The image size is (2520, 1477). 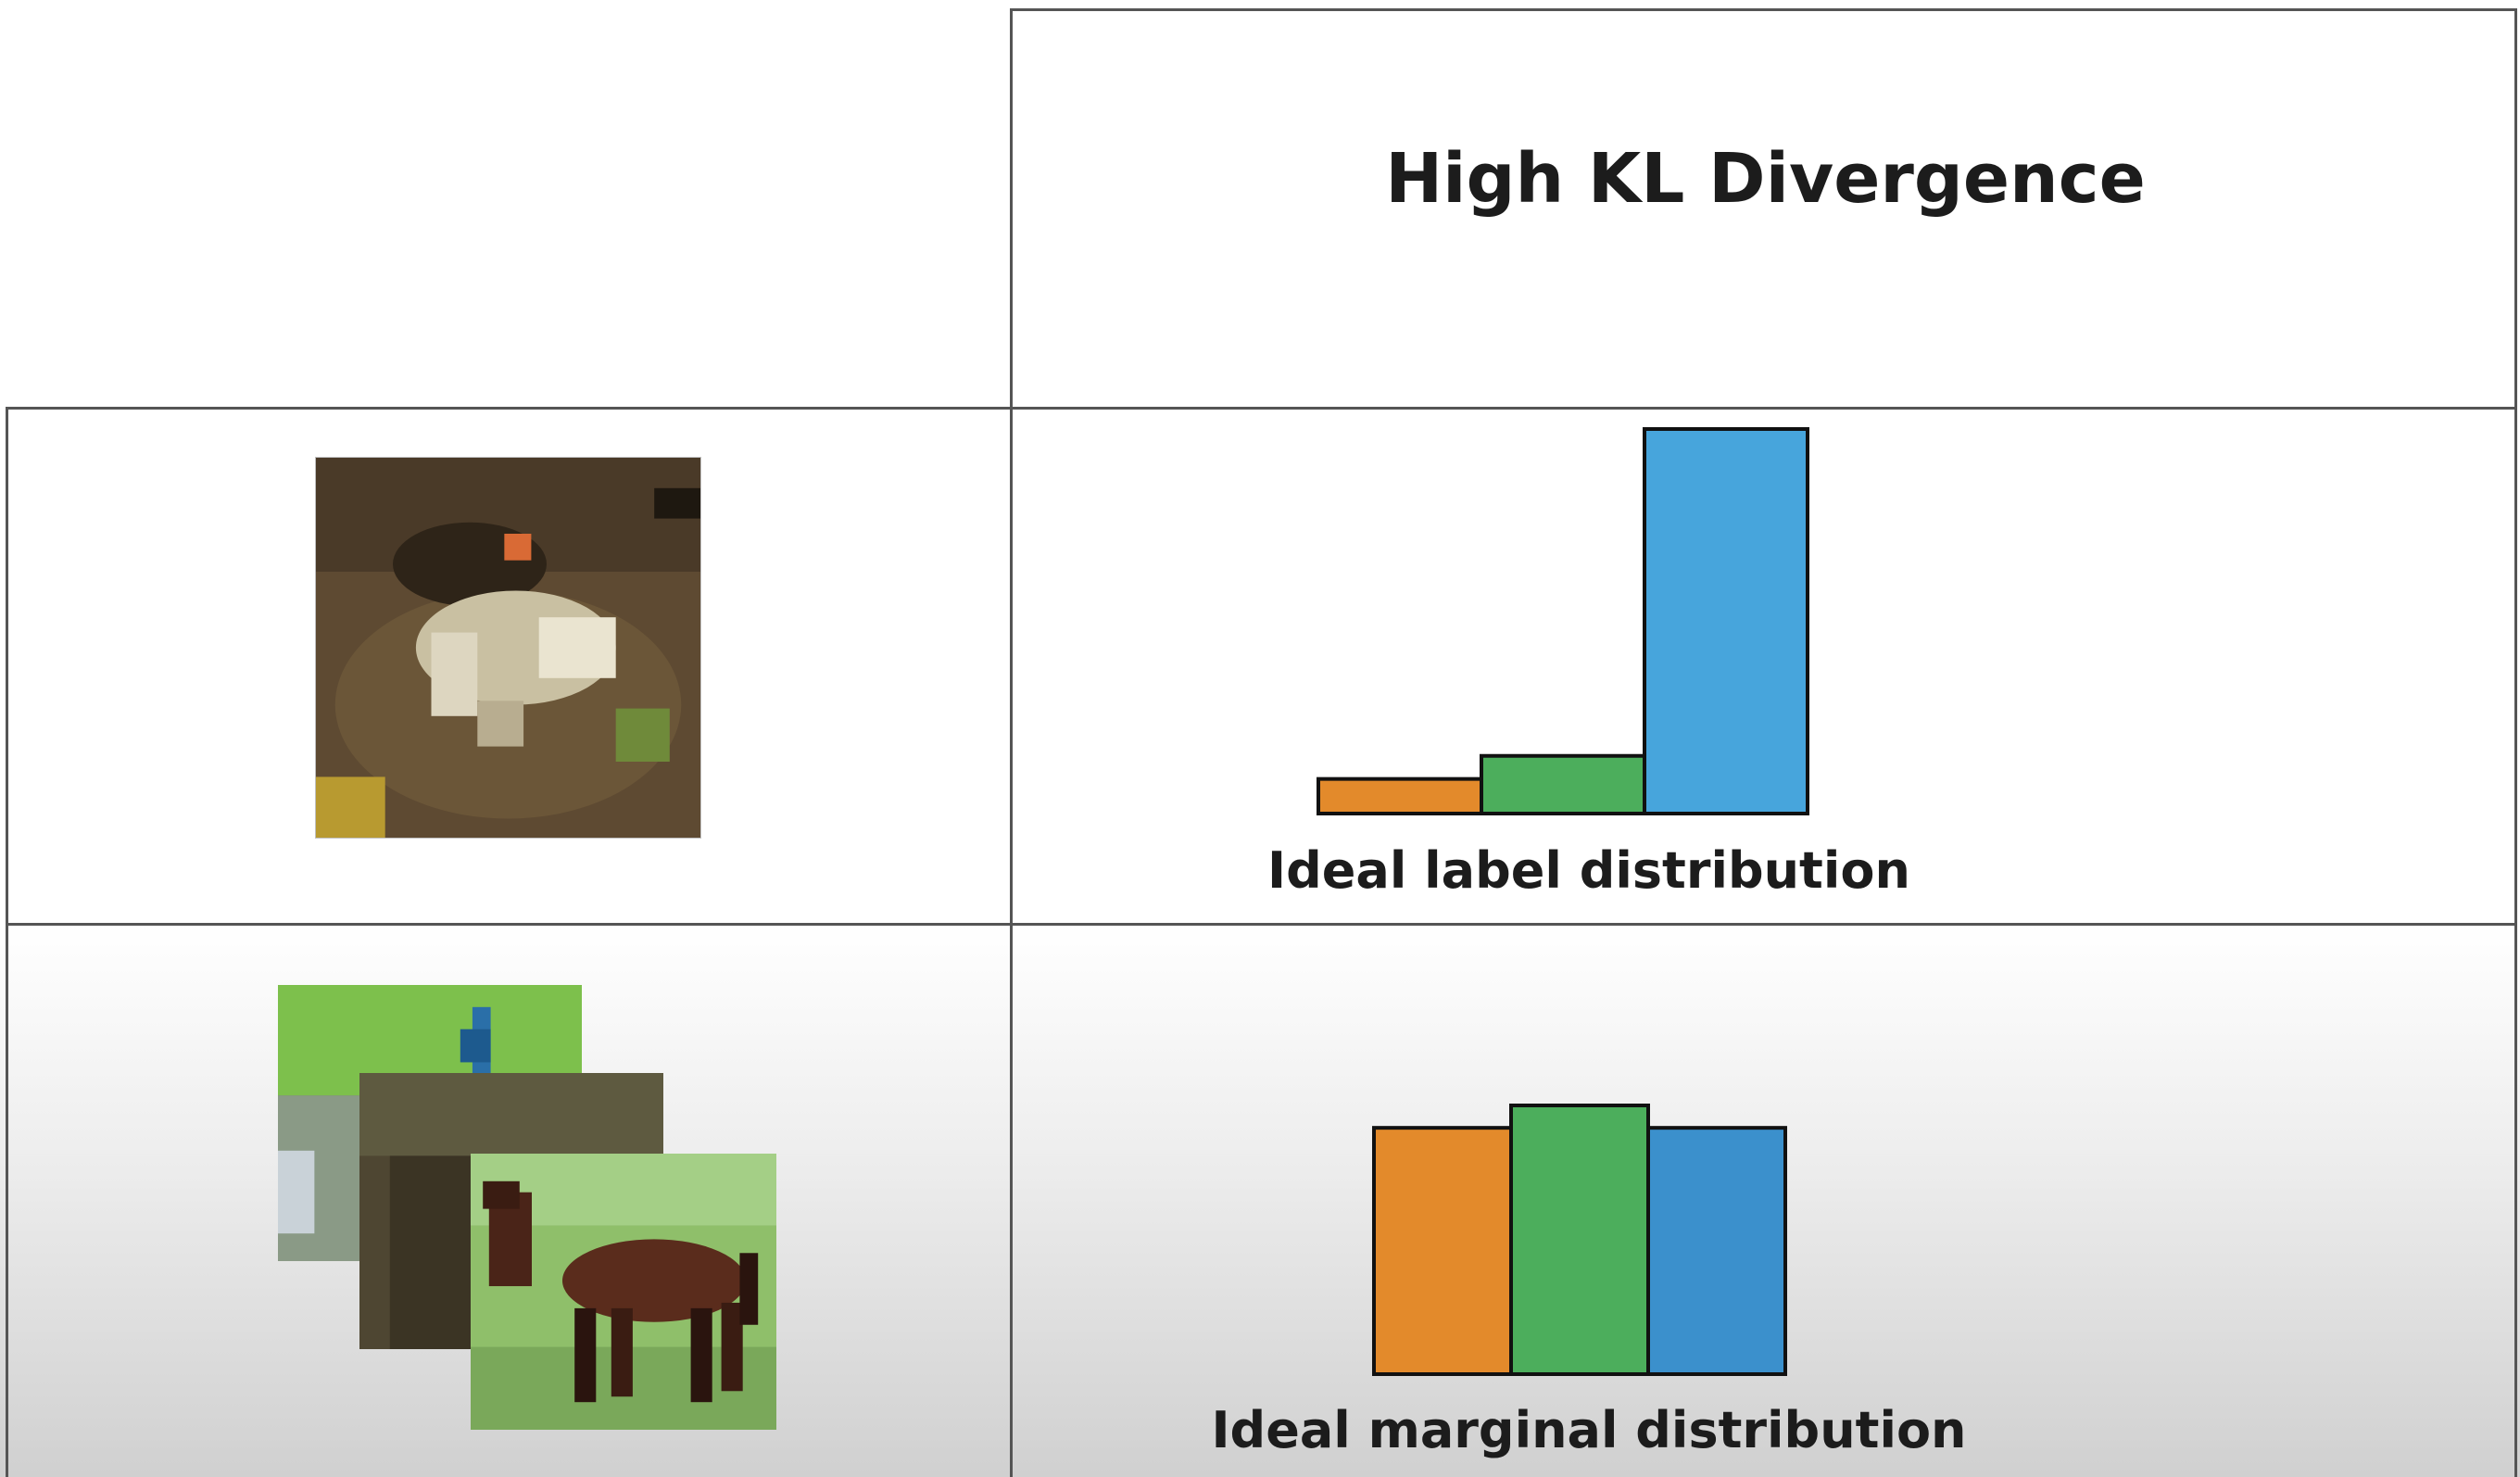 I want to click on grid-line-middle, so click(x=1012, y=742).